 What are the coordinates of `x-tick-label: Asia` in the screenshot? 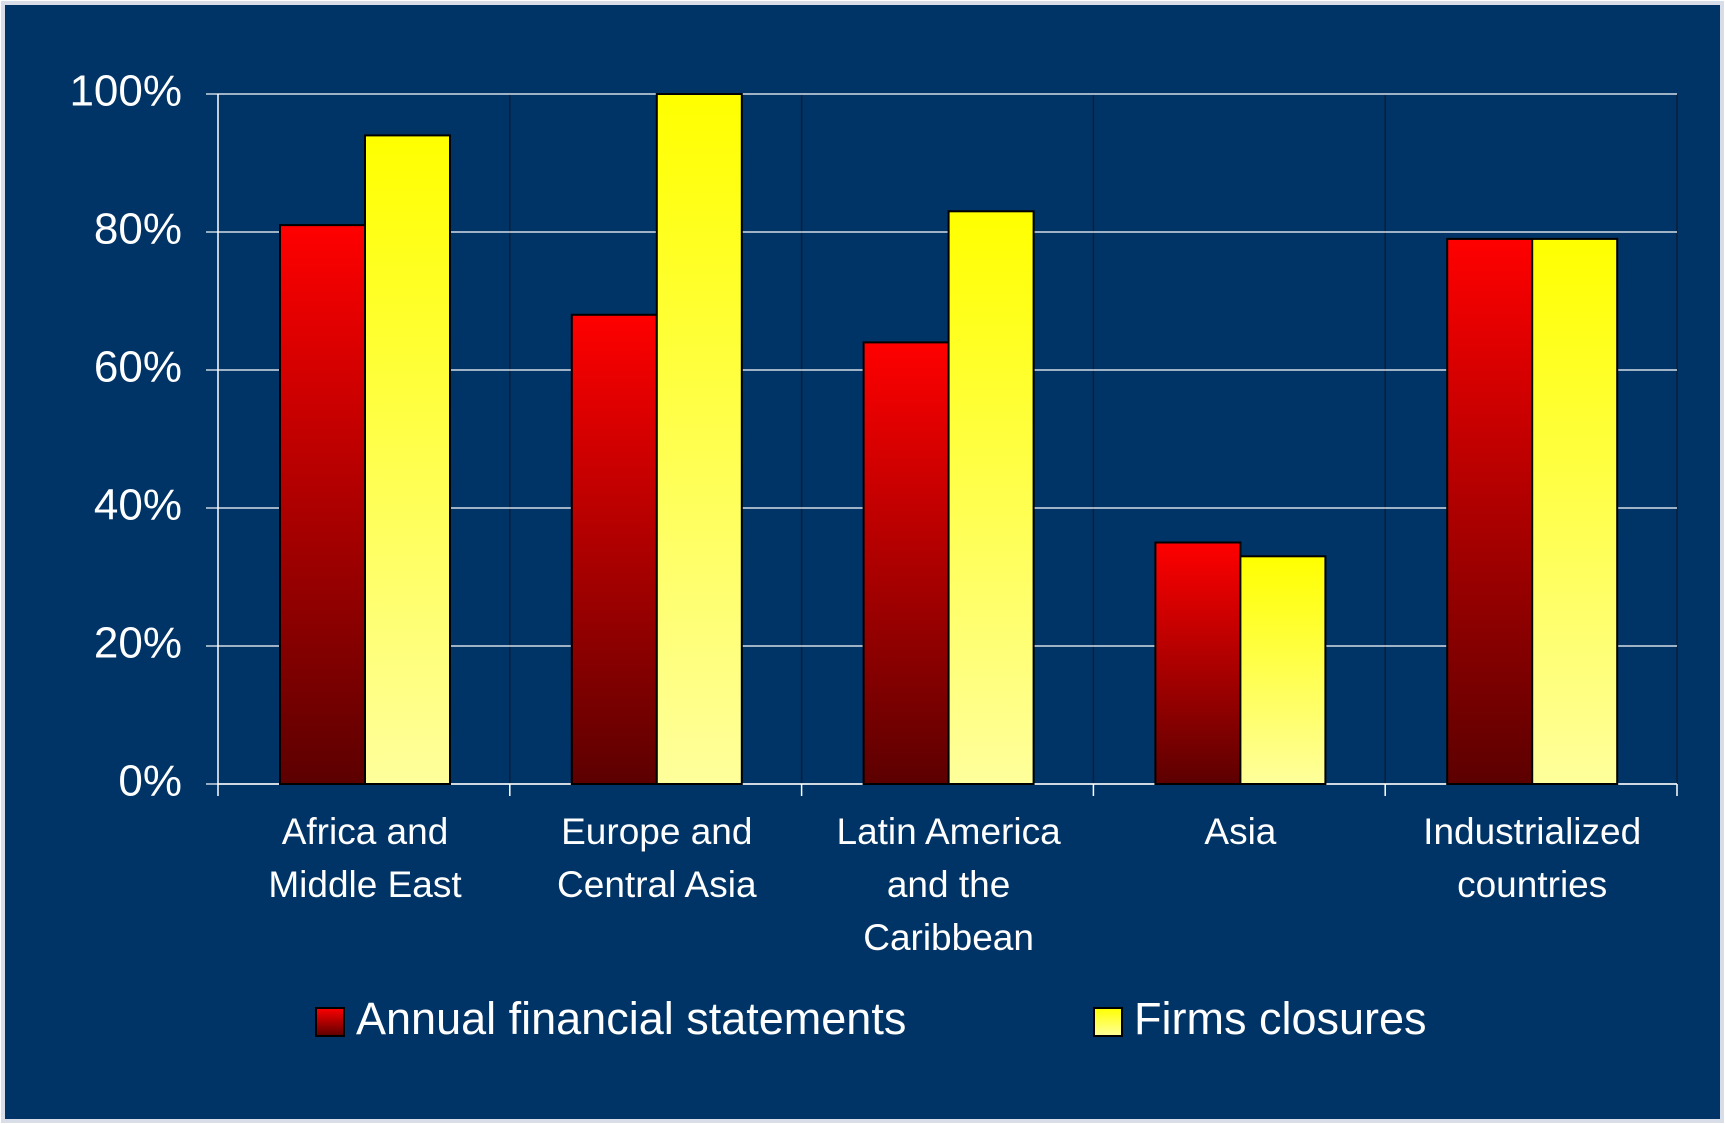 It's located at (1240, 831).